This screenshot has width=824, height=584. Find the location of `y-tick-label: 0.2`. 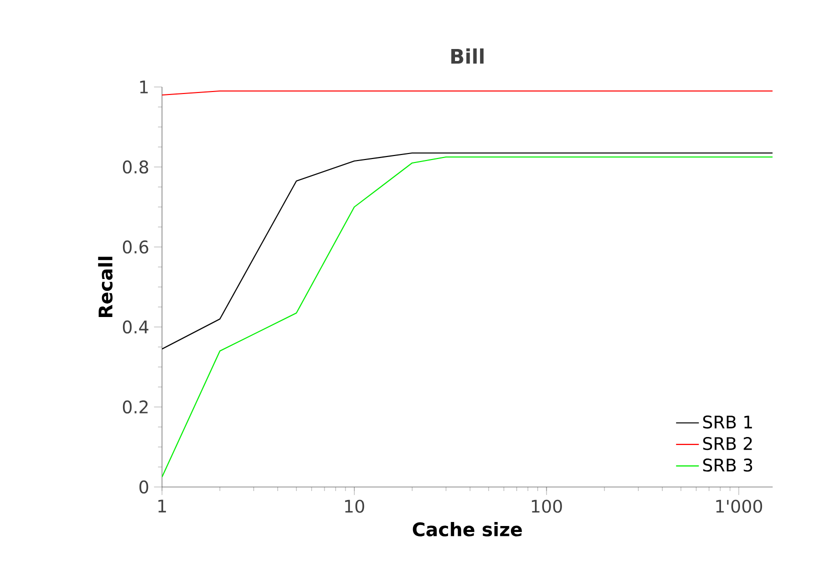

y-tick-label: 0.2 is located at coordinates (135, 407).